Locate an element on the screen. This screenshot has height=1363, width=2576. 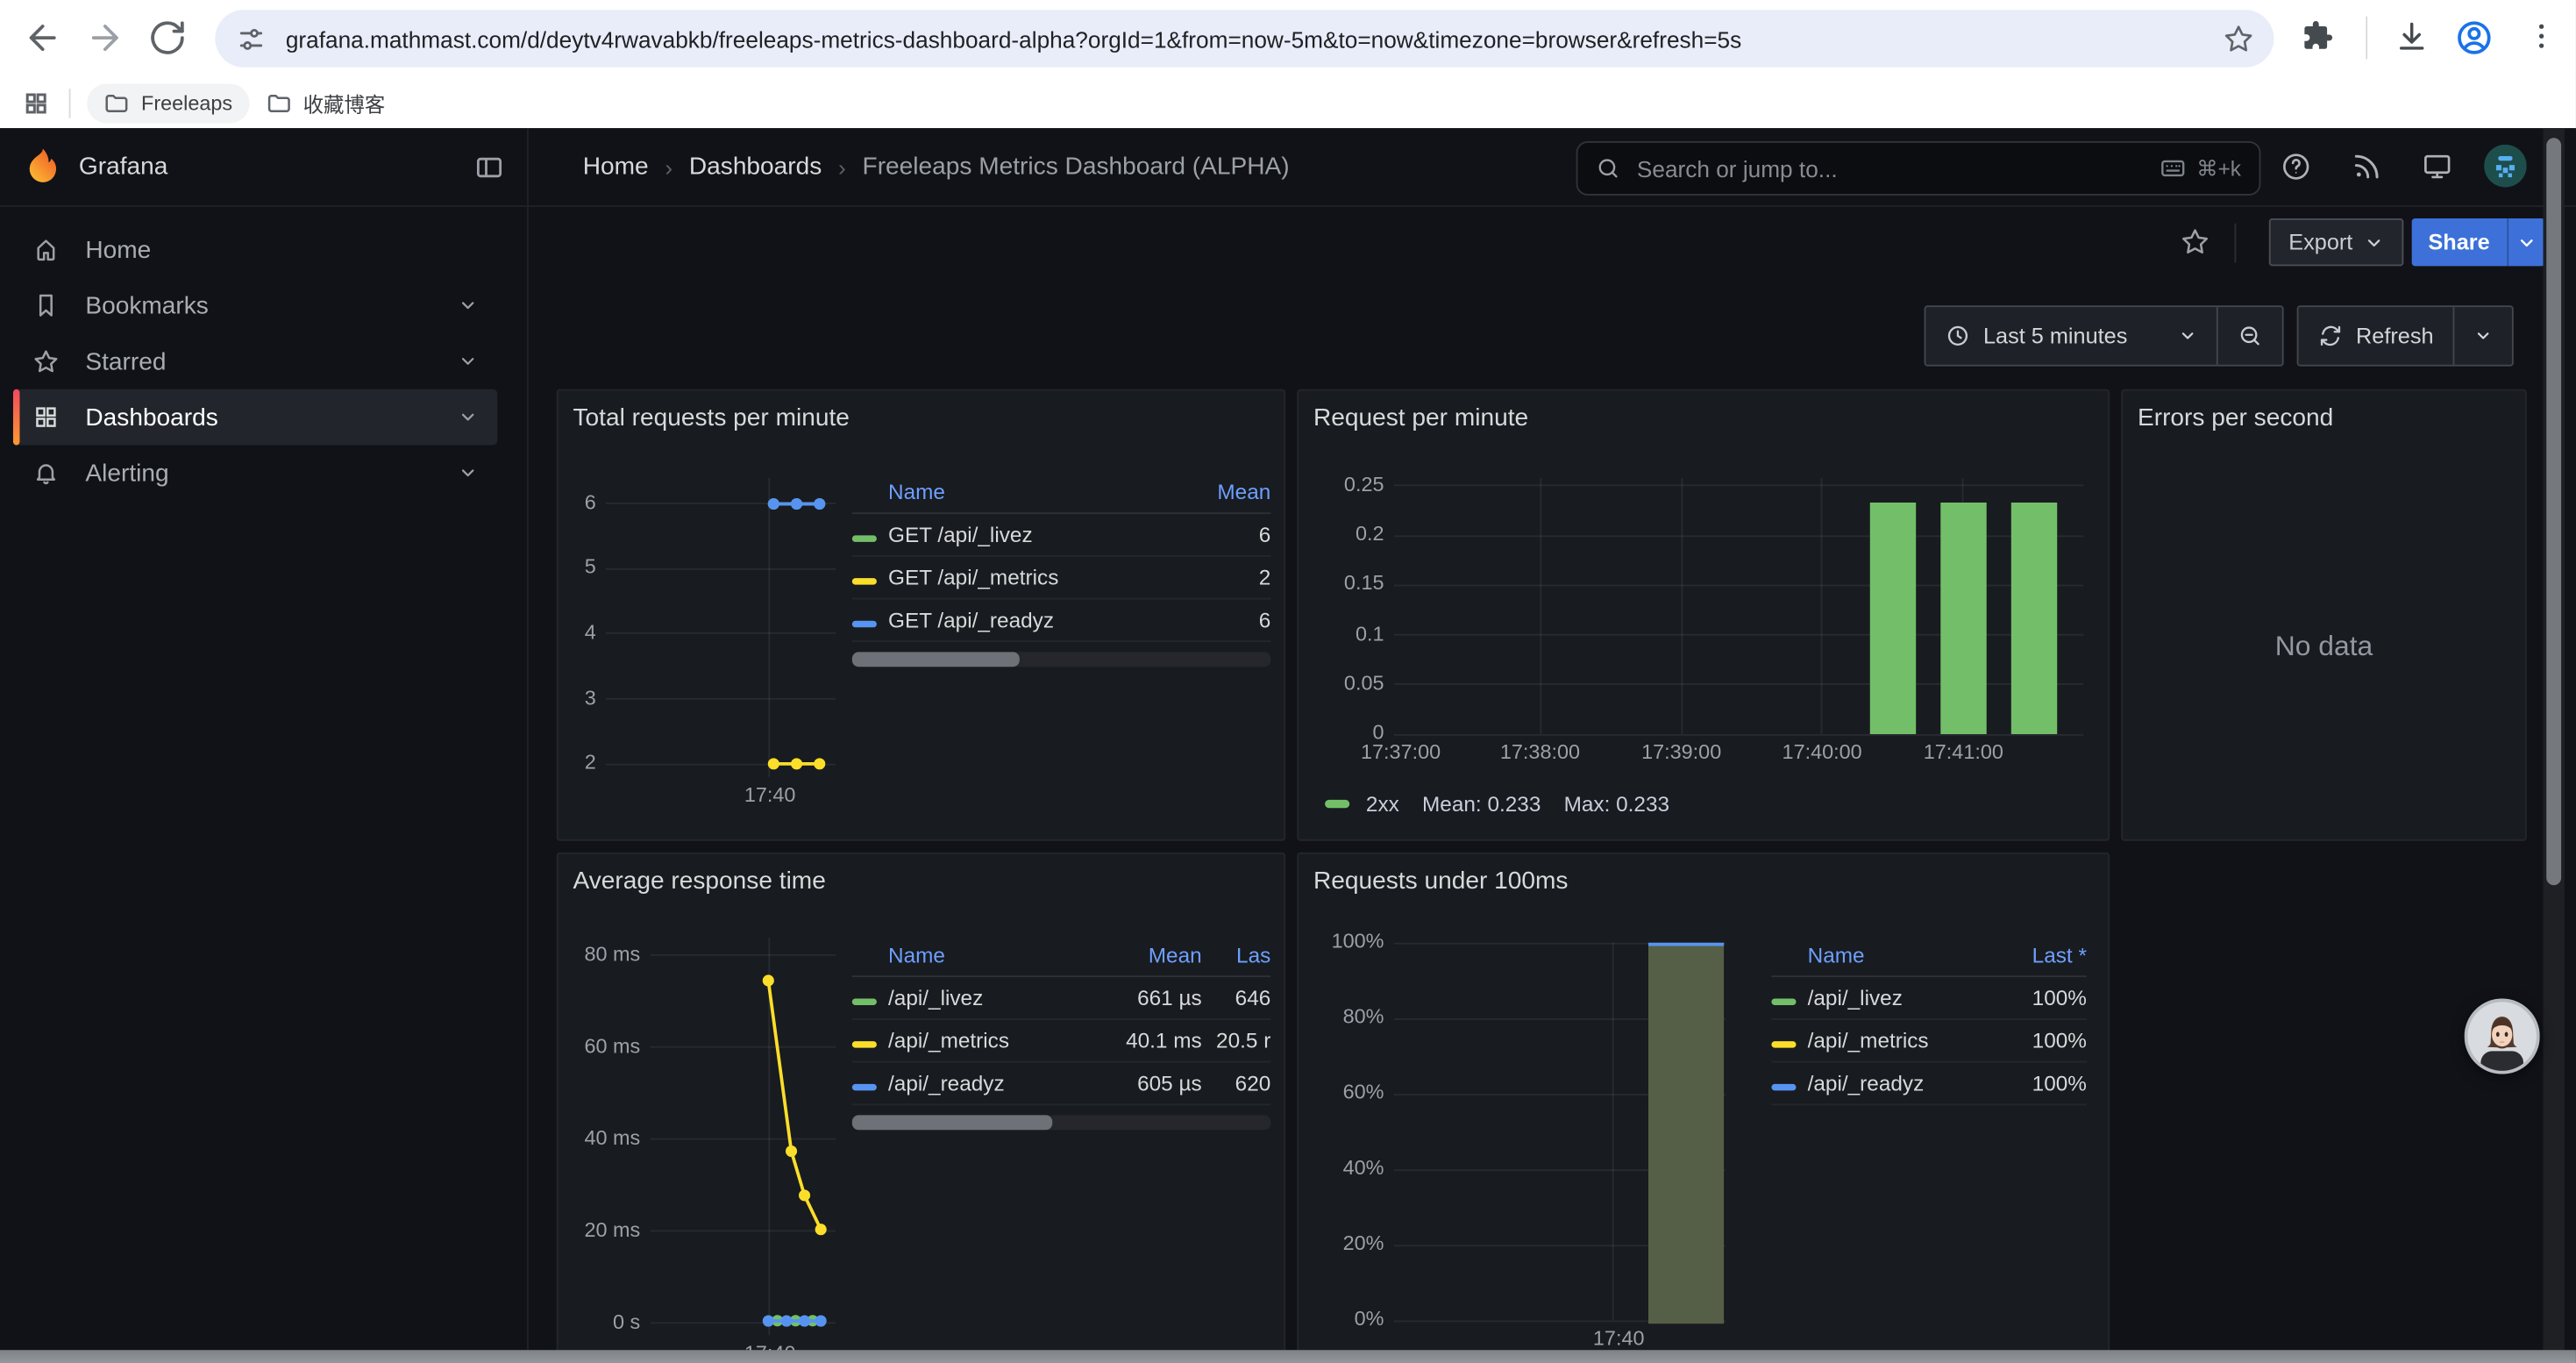
scrollbar-thumb is located at coordinates (2554, 512).